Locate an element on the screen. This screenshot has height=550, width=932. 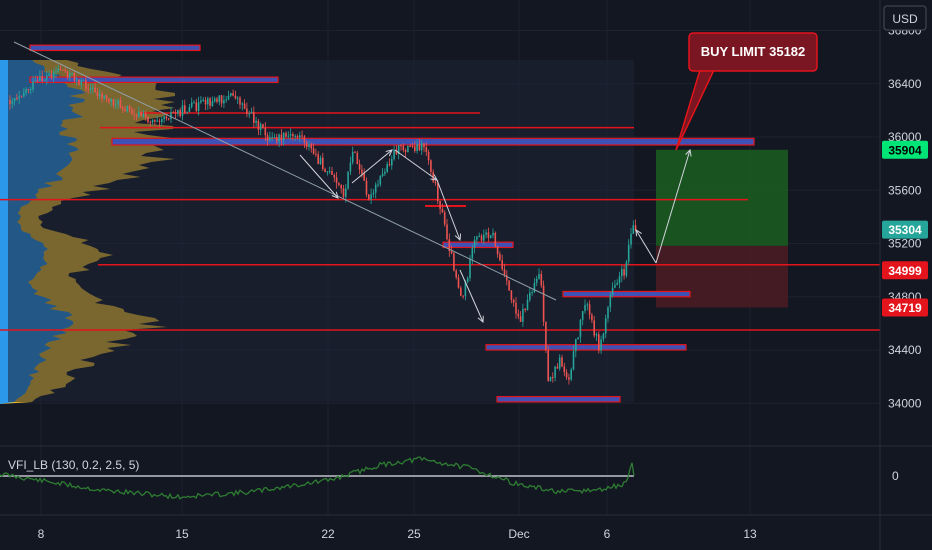
price-tag-label: 35304 is located at coordinates (905, 230).